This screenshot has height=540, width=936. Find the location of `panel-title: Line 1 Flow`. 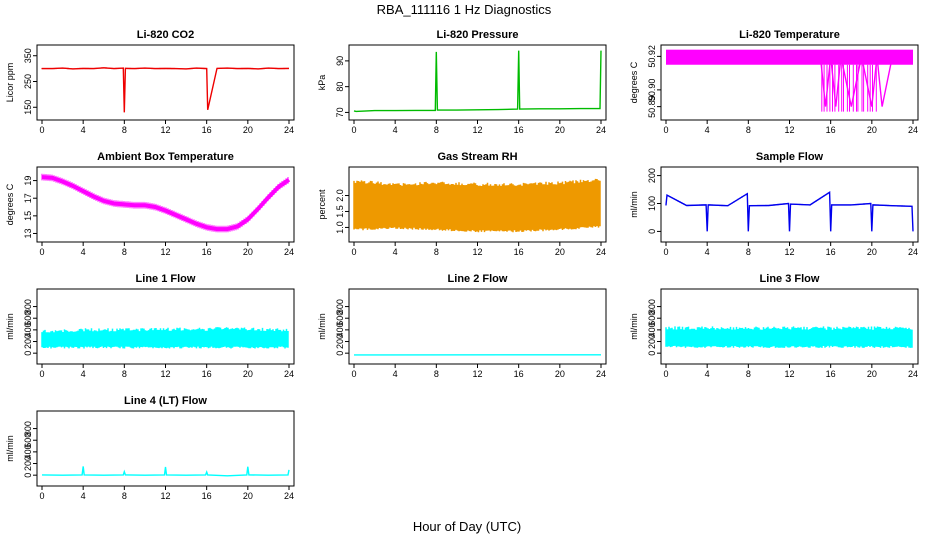

panel-title: Line 1 Flow is located at coordinates (166, 279).